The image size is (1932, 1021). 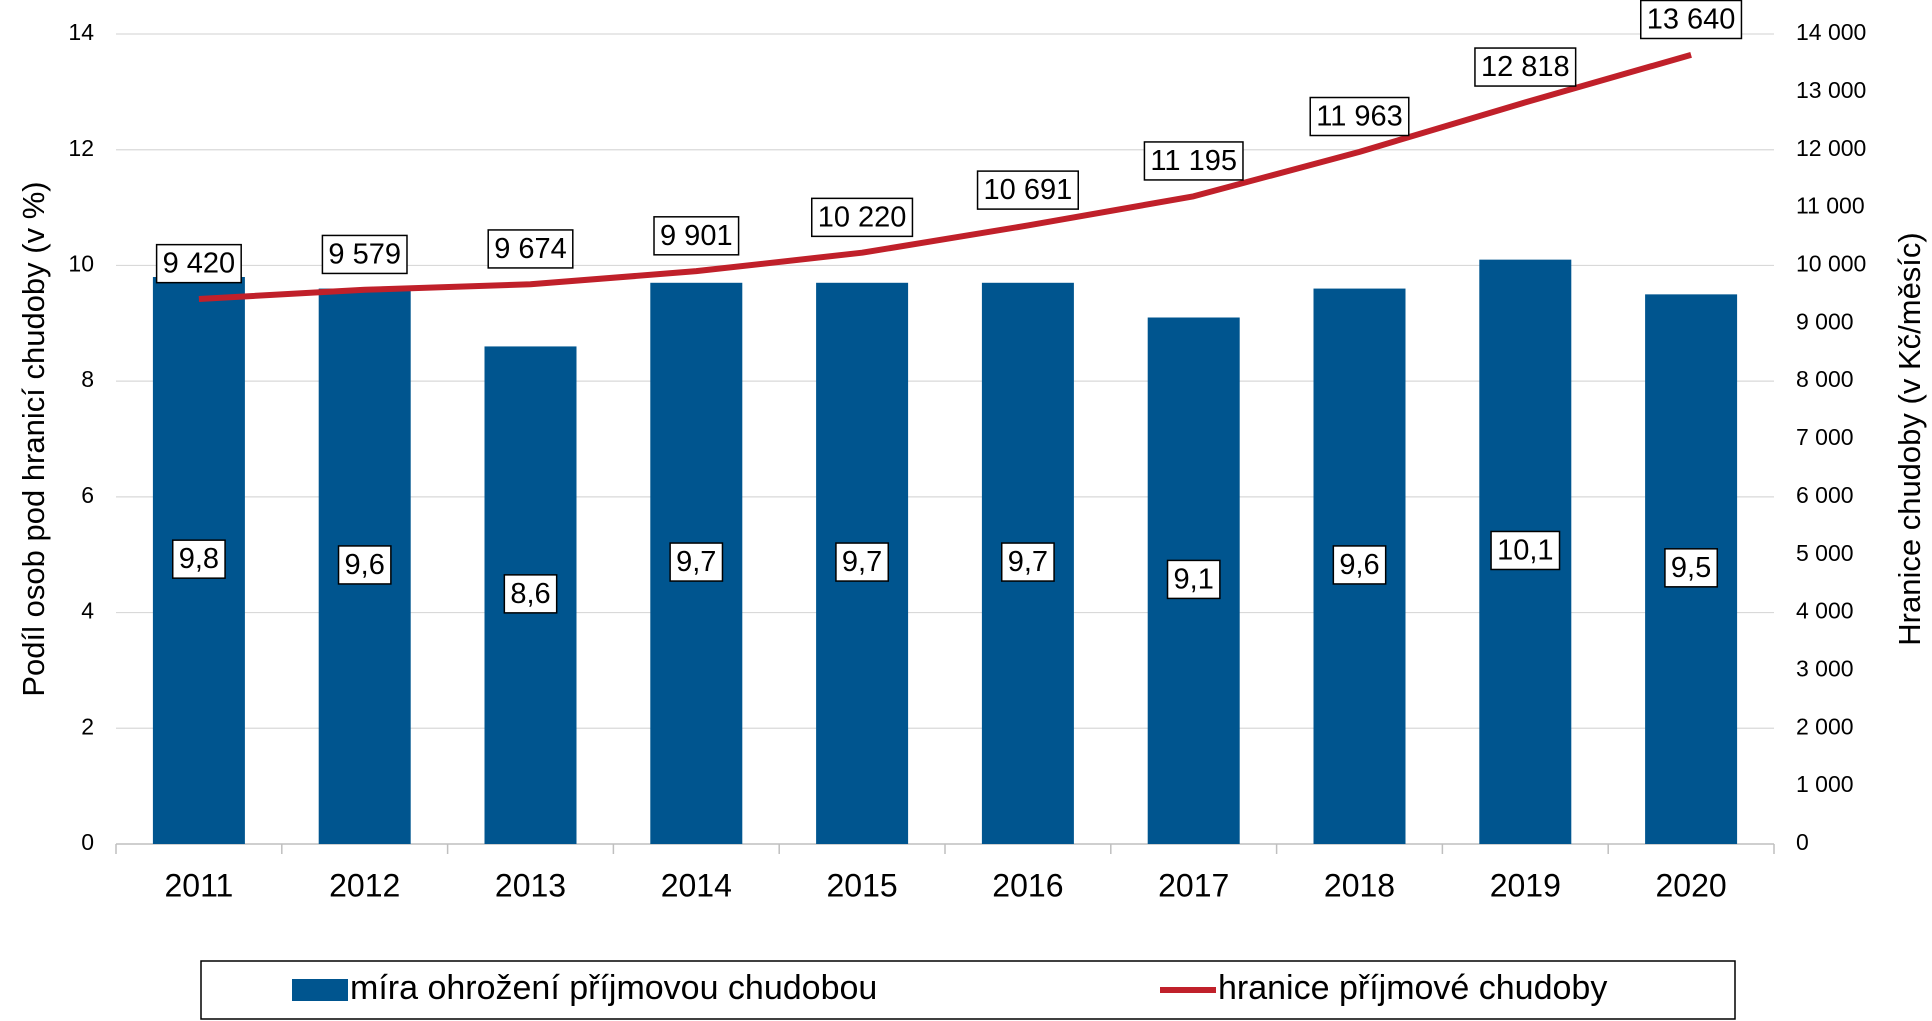 What do you see at coordinates (33, 438) in the screenshot?
I see `y-axis-title: Podíl osob pod hranicí chudoby (v %)` at bounding box center [33, 438].